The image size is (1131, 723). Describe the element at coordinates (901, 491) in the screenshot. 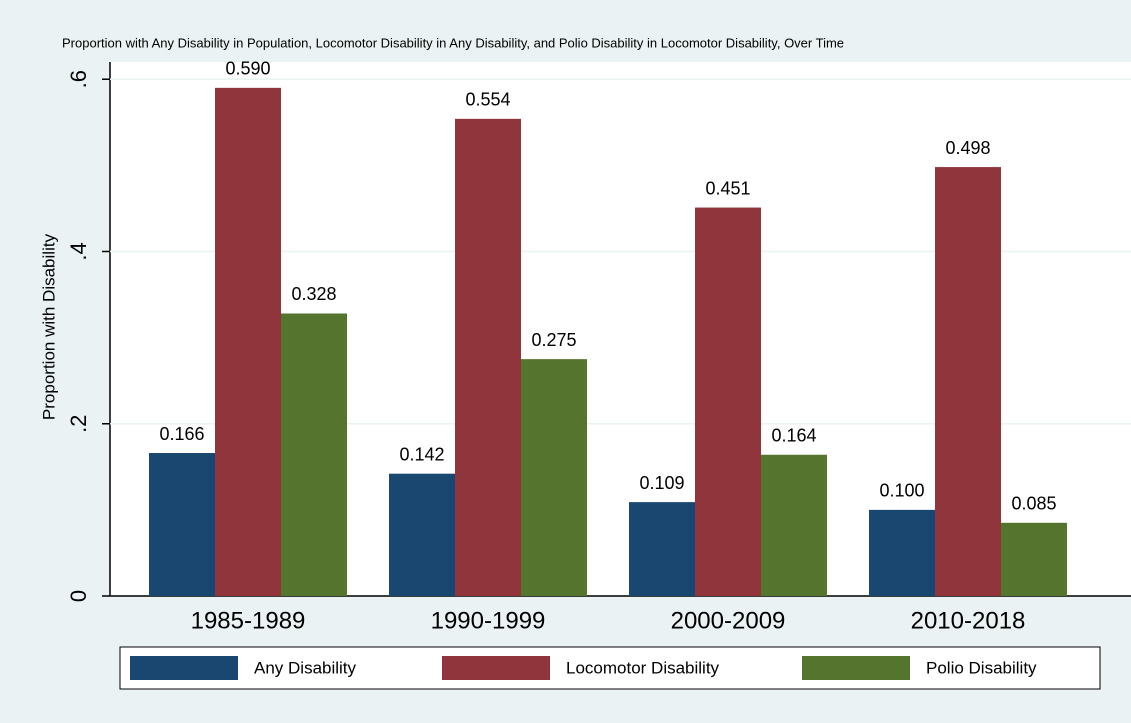

I see `value-label: 0.100` at that location.